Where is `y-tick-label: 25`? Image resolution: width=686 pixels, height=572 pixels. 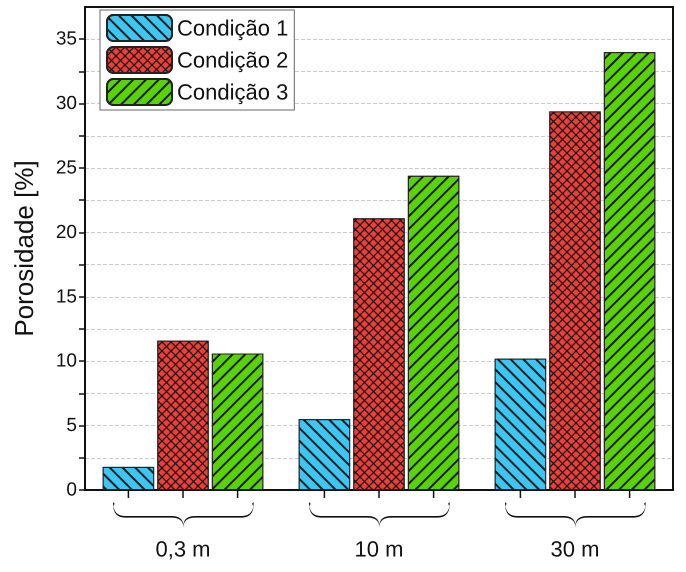
y-tick-label: 25 is located at coordinates (66, 168).